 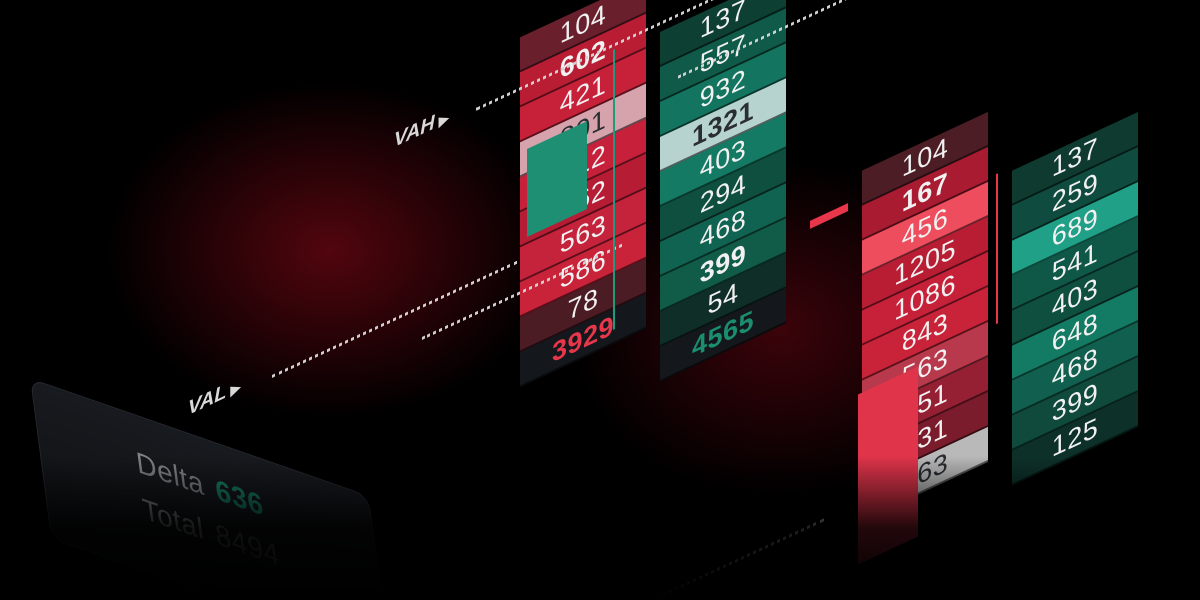 What do you see at coordinates (888, 465) in the screenshot?
I see `candle-body-b` at bounding box center [888, 465].